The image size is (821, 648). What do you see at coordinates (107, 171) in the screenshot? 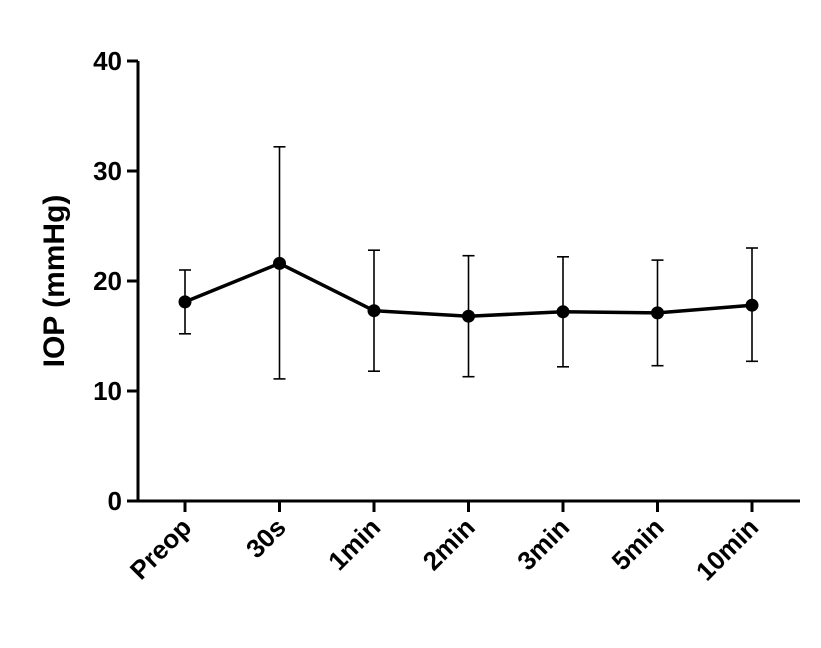
I see `y-tick-label: 30` at bounding box center [107, 171].